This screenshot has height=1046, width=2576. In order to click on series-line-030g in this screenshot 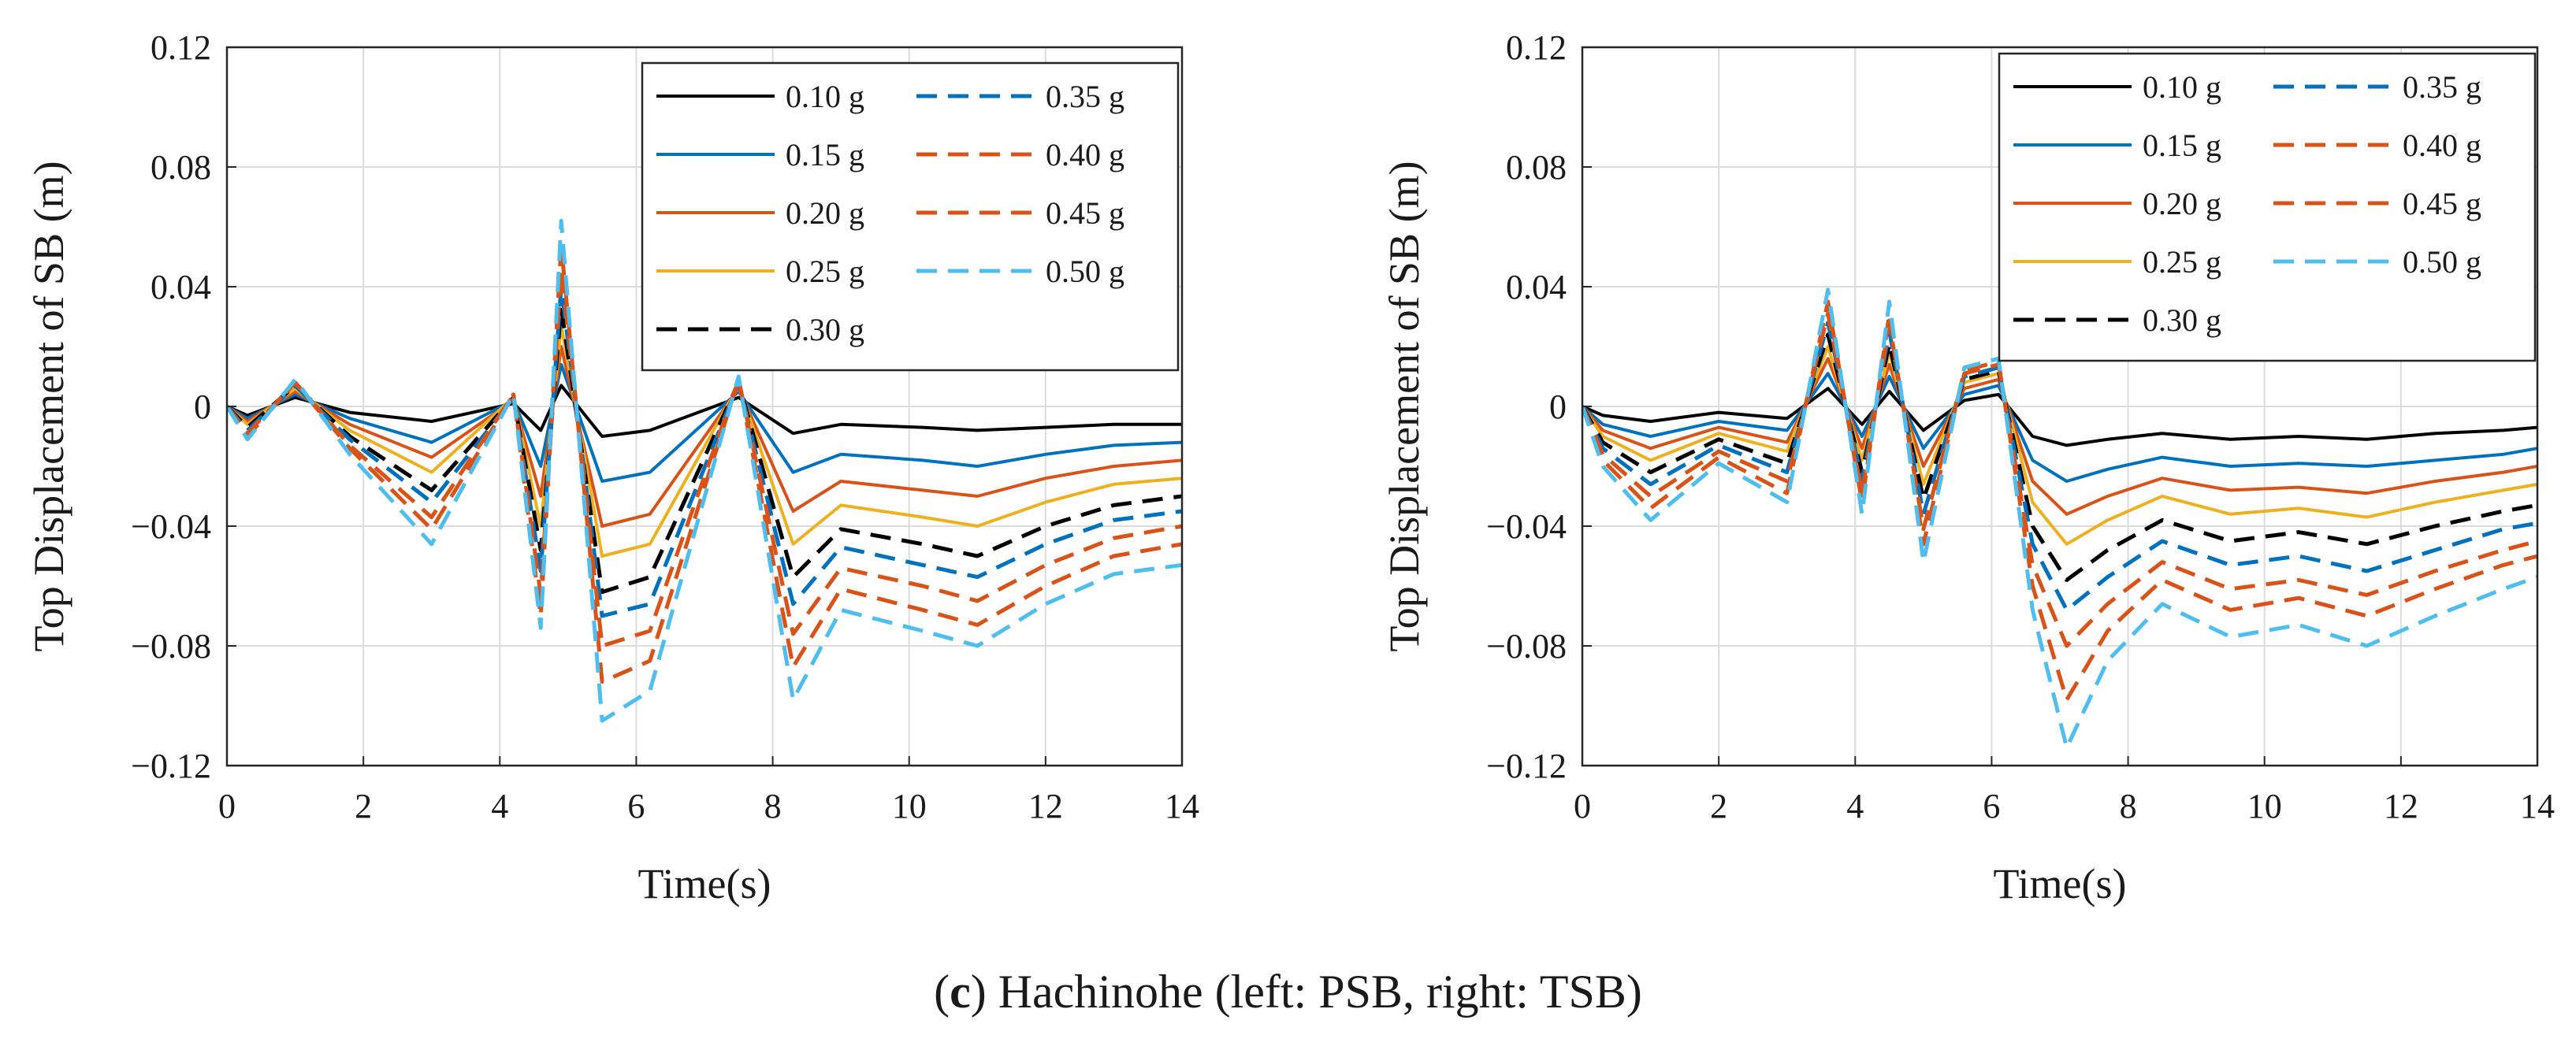, I will do `click(2059, 457)`.